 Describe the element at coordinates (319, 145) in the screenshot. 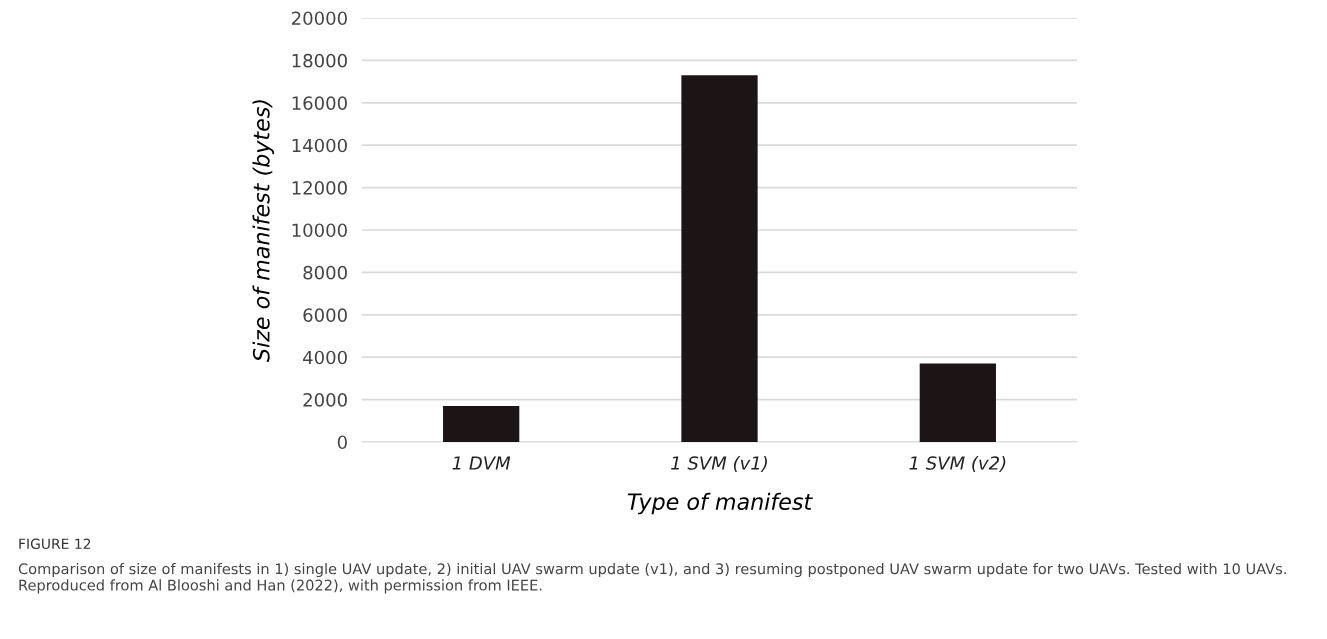

I see `y-tick-label: 14000` at that location.